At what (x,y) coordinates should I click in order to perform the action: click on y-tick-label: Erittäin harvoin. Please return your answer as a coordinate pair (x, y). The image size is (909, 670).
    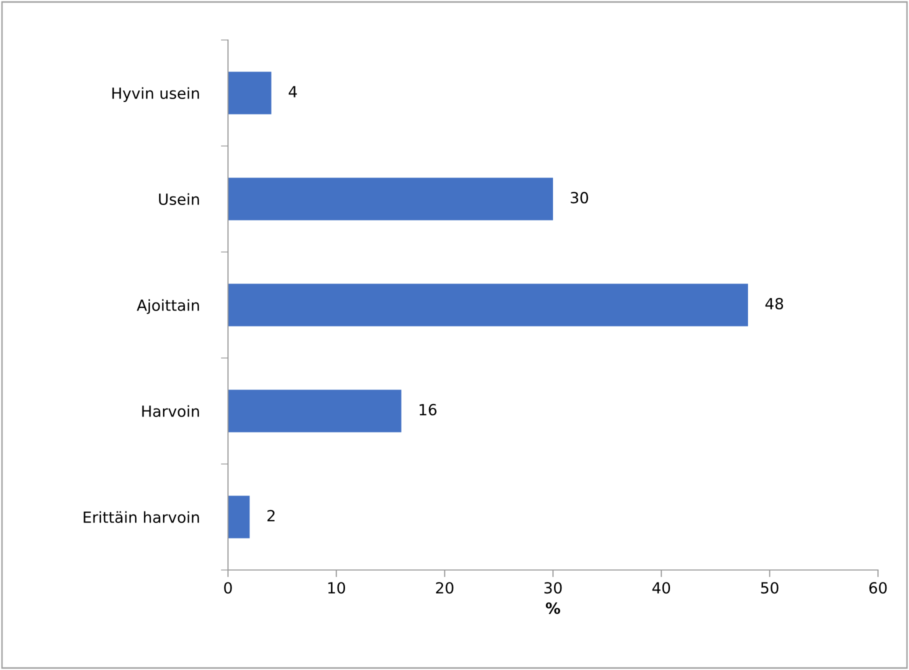
    Looking at the image, I should click on (141, 517).